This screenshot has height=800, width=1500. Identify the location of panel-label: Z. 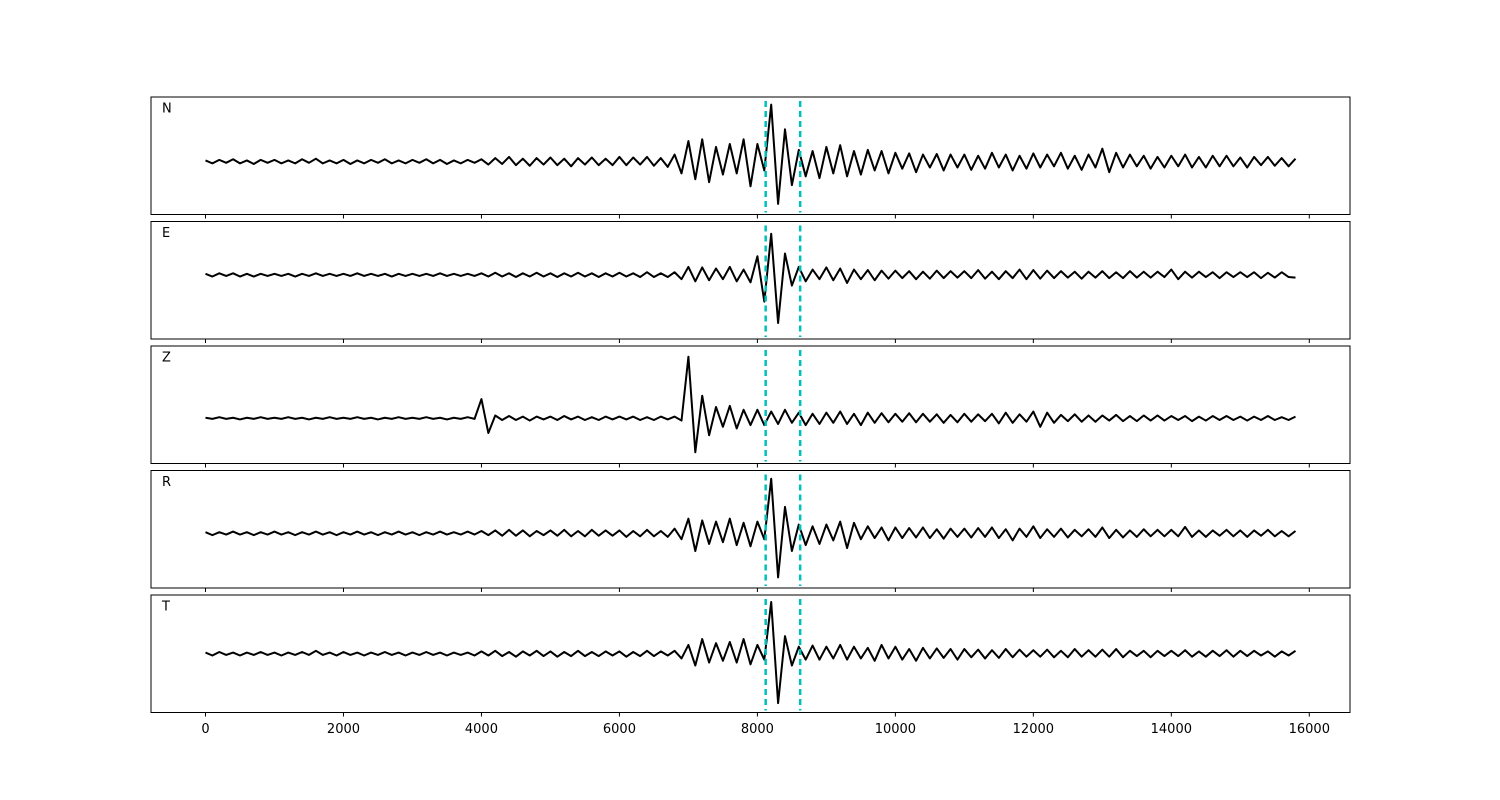
(166, 358).